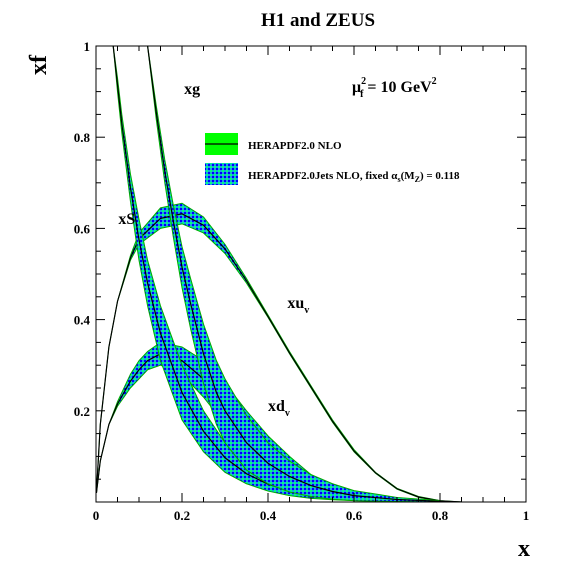  What do you see at coordinates (87, 46) in the screenshot?
I see `y-tick-label: 1` at bounding box center [87, 46].